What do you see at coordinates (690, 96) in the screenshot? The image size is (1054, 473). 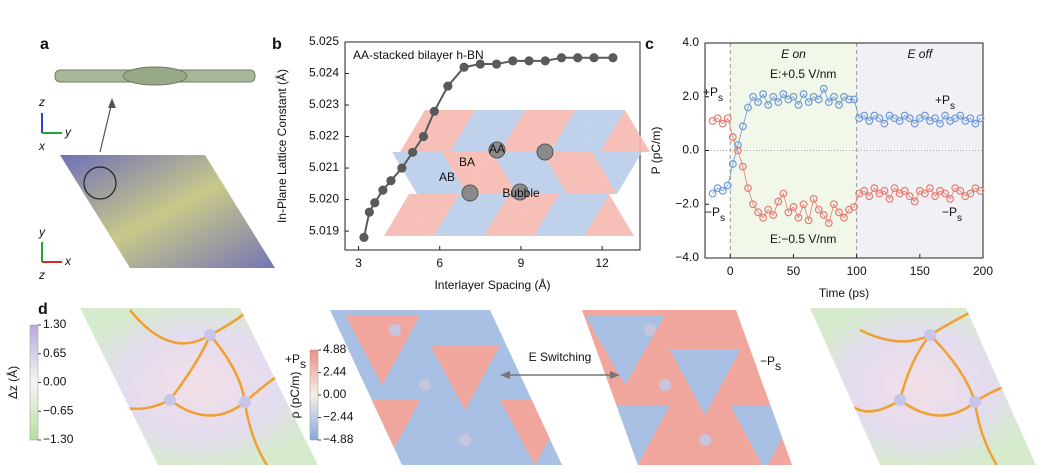 I see `y-tick-label: 2.0` at bounding box center [690, 96].